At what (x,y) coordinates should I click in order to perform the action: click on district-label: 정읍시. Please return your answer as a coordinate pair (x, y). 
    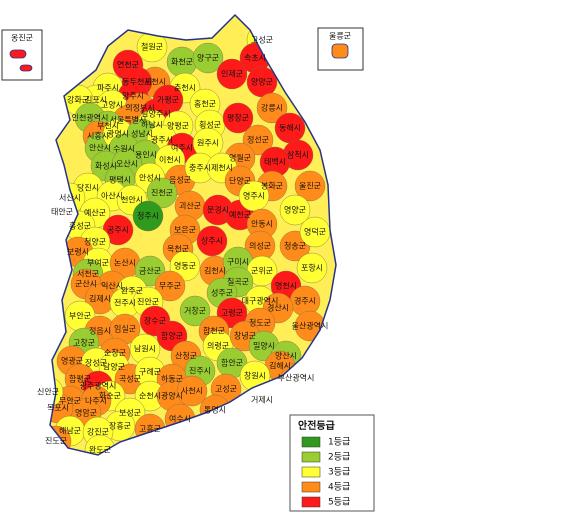
    Looking at the image, I should click on (100, 331).